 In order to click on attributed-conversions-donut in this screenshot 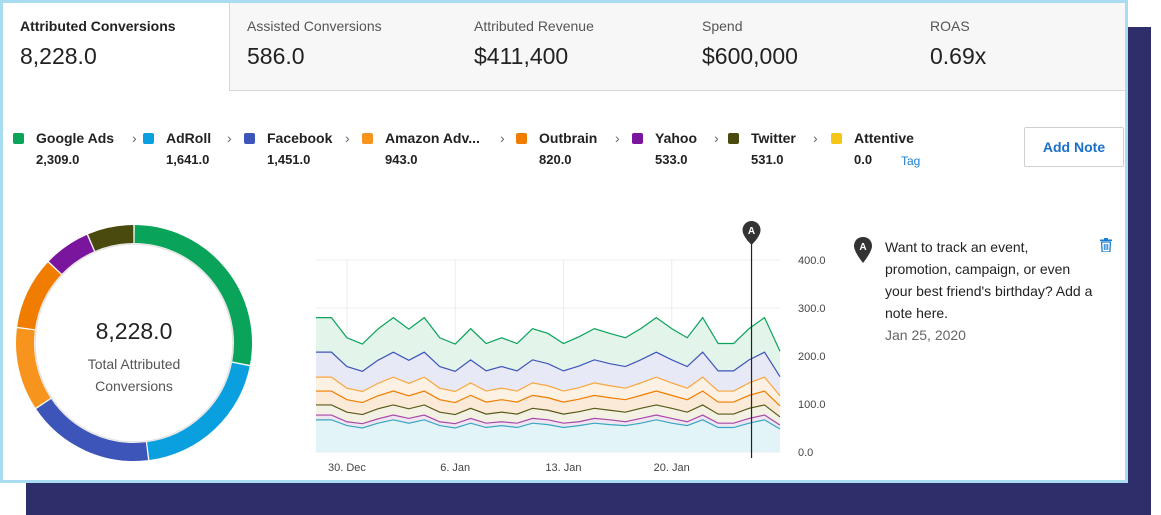, I will do `click(134, 343)`.